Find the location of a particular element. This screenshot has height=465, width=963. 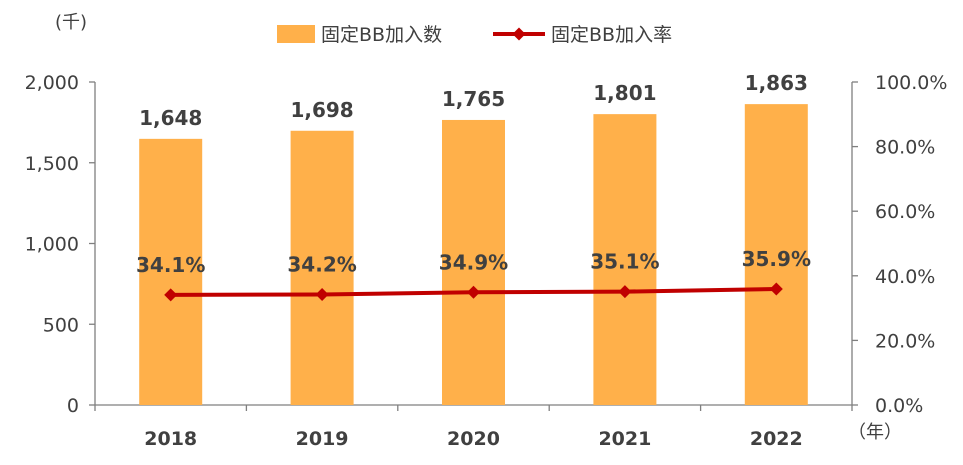

left-axis-unit-label: (千) is located at coordinates (71, 22).